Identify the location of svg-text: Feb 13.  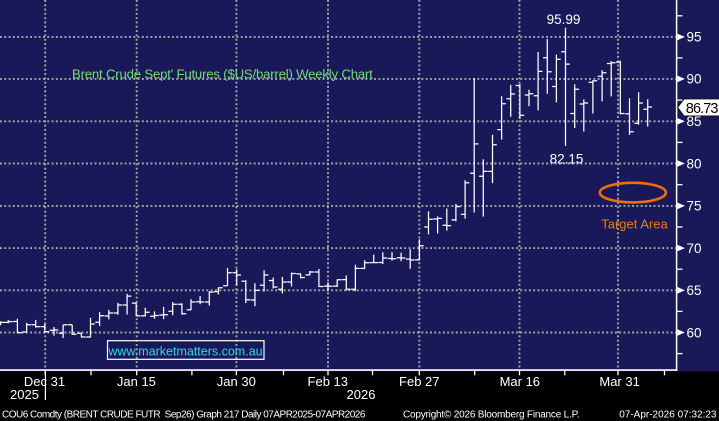
(328, 381).